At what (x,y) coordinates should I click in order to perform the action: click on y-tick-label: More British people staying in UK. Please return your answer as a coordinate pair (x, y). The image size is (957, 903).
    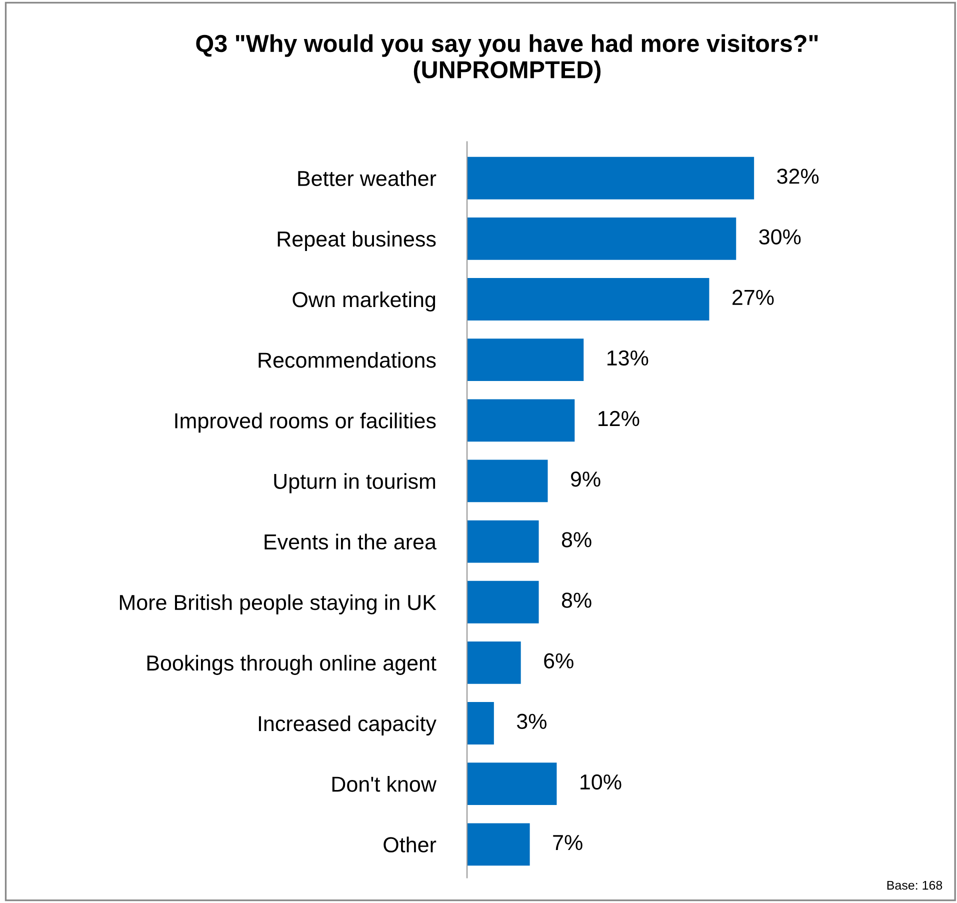
    Looking at the image, I should click on (278, 604).